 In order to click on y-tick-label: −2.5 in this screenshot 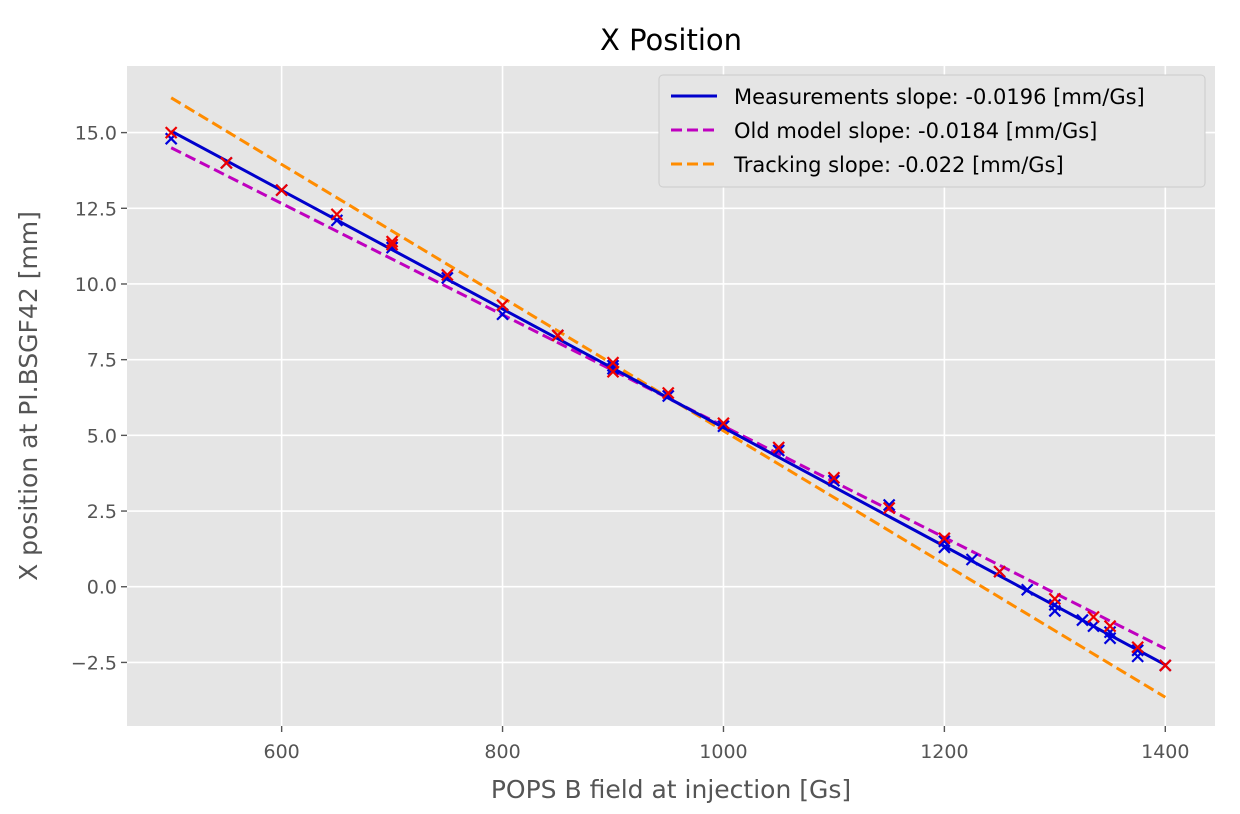, I will do `click(94, 663)`.